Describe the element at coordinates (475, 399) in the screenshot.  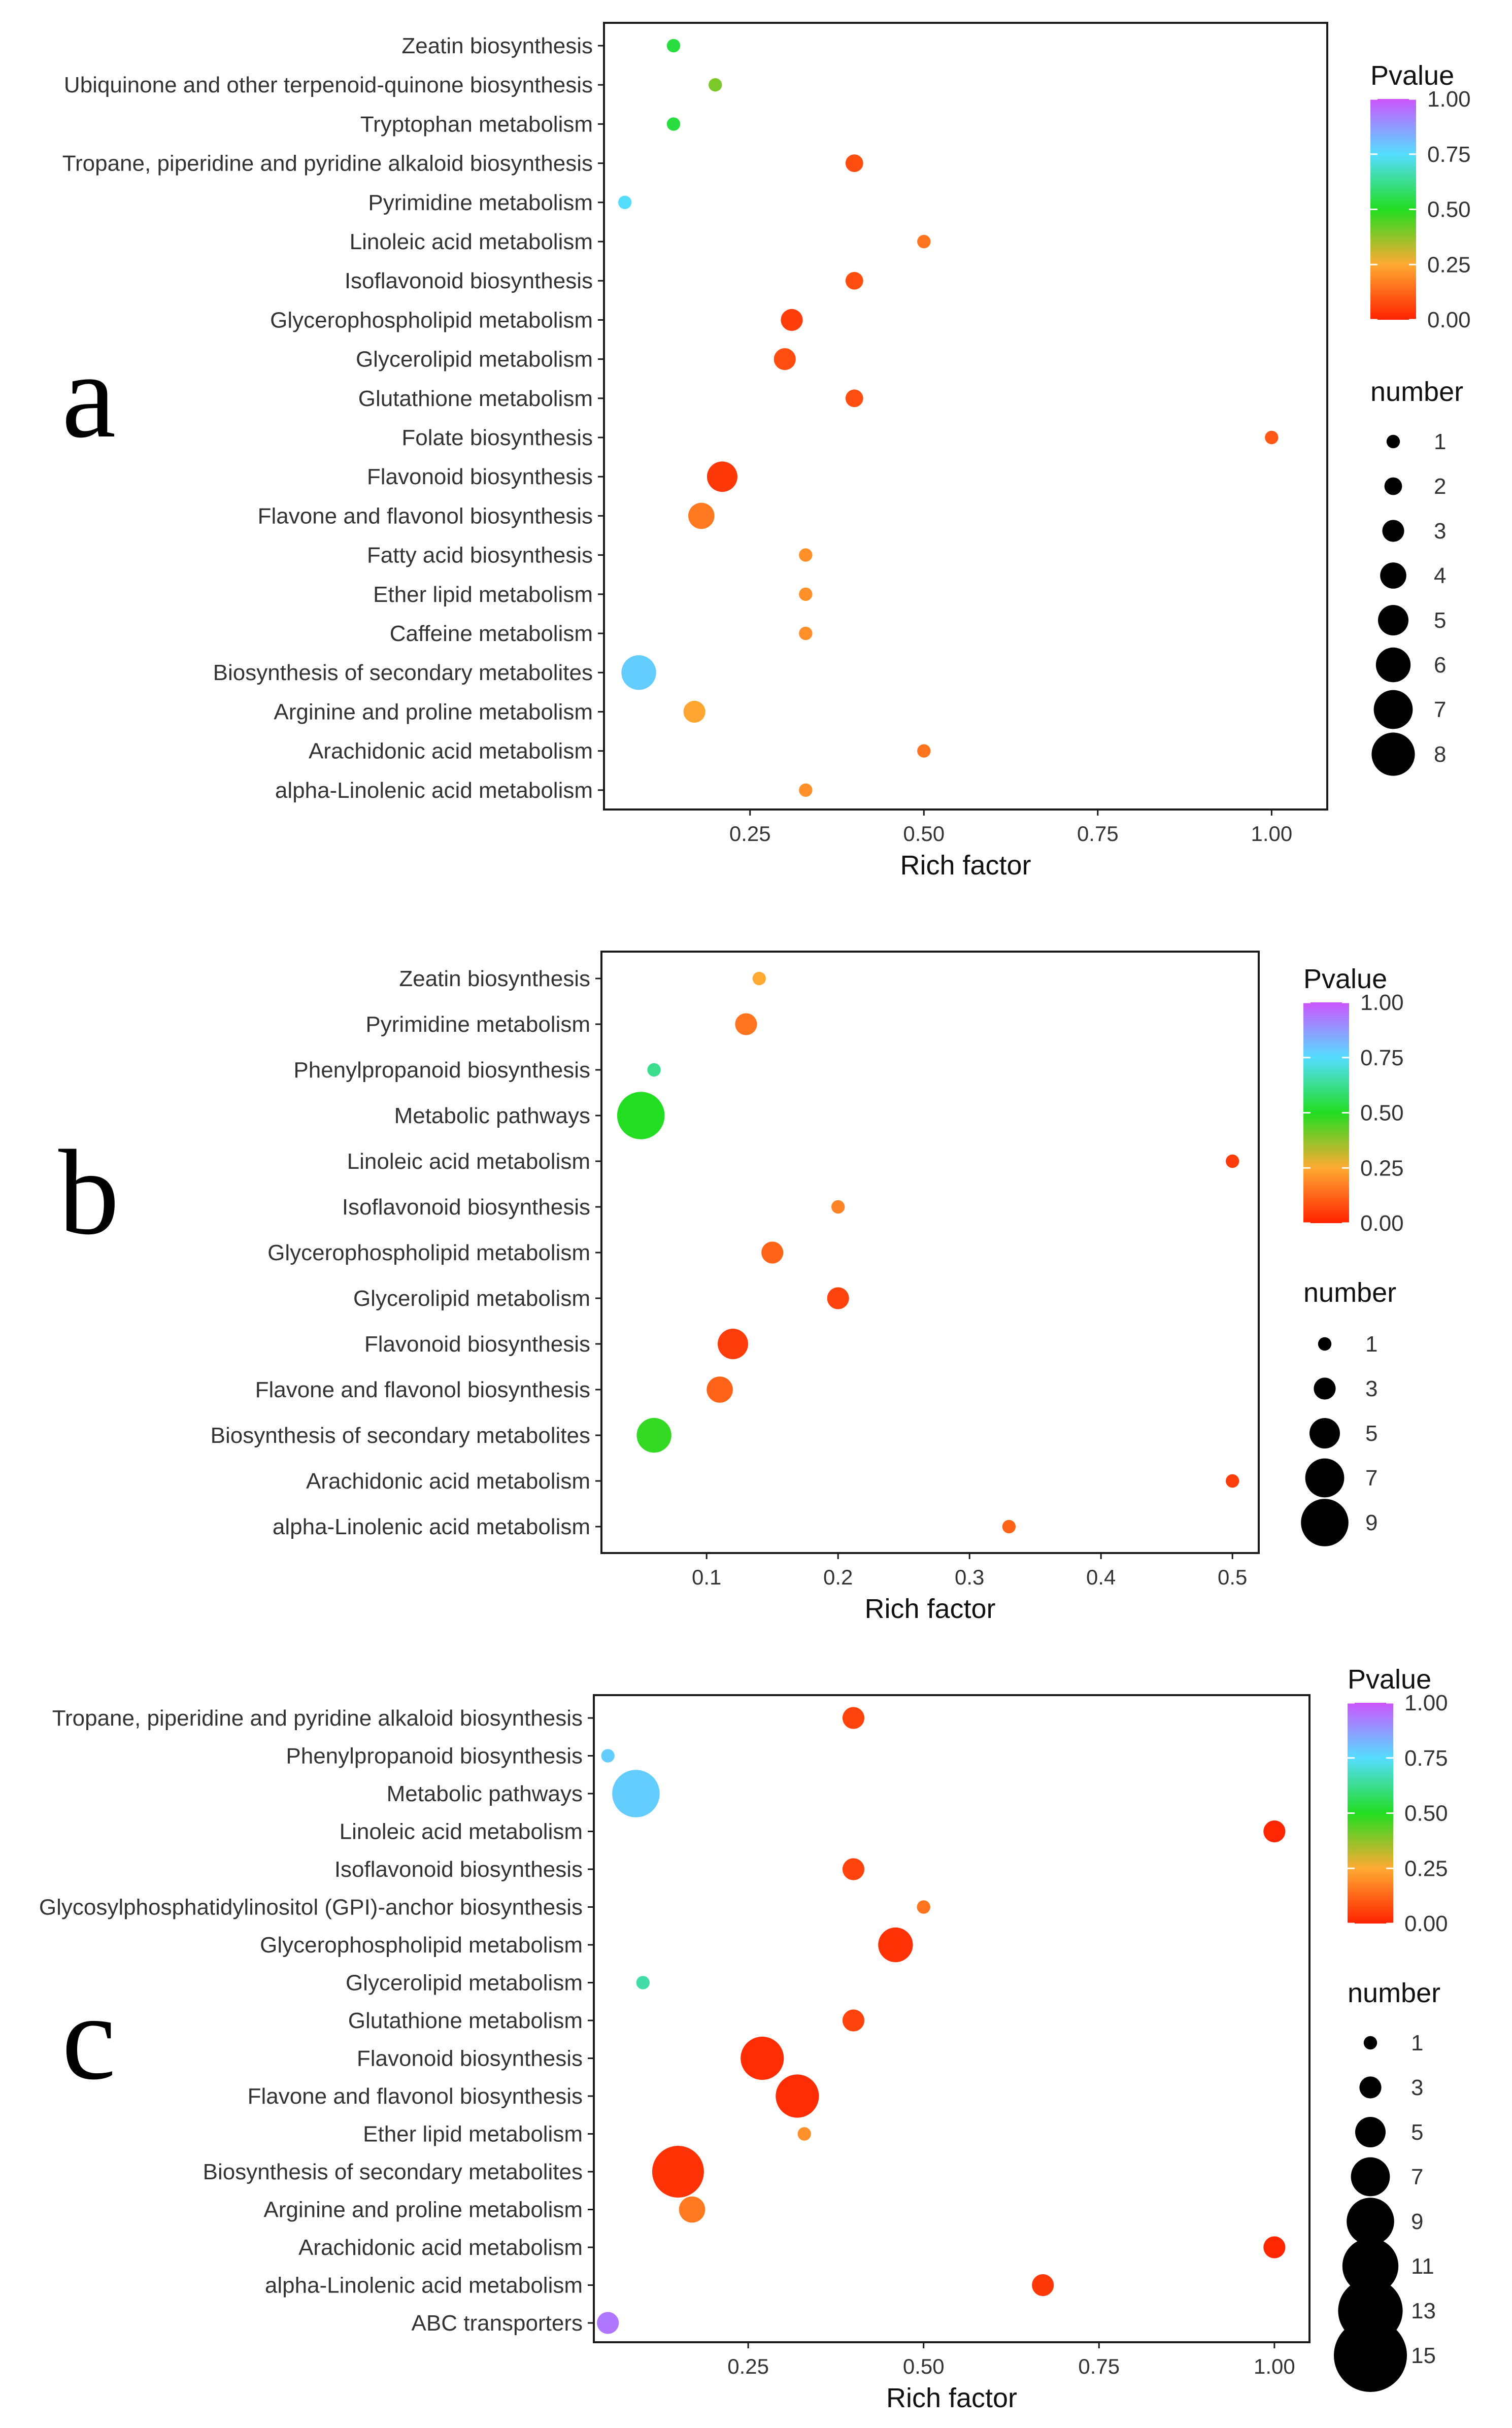
I see `y-tick-label: Glutathione metabolism` at that location.